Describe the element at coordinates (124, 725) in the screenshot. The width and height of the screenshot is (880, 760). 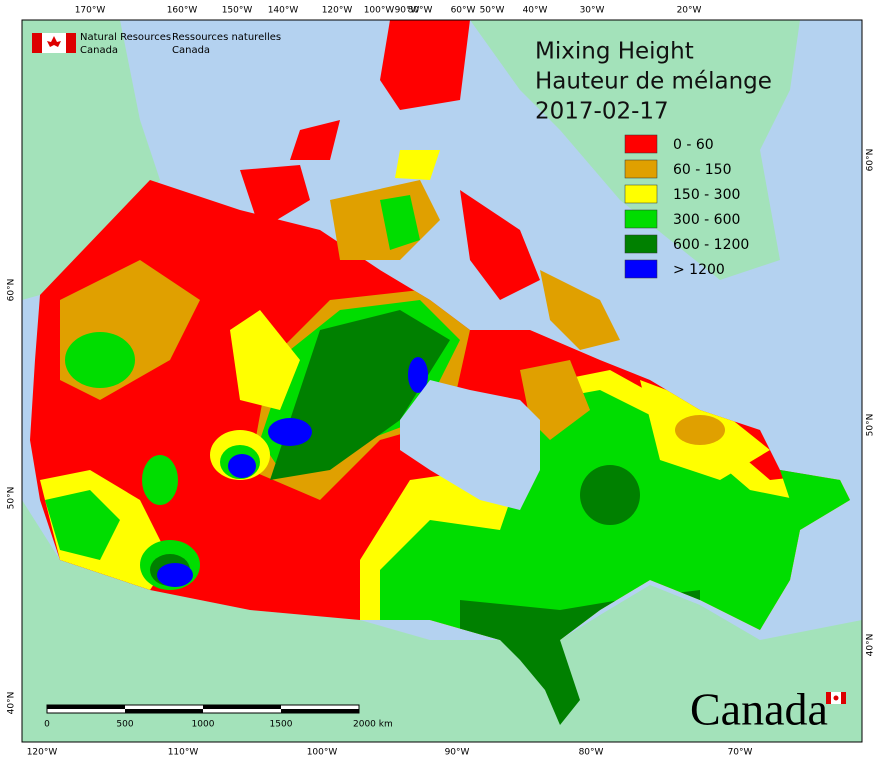
I see `scale-bar-label: 500` at that location.